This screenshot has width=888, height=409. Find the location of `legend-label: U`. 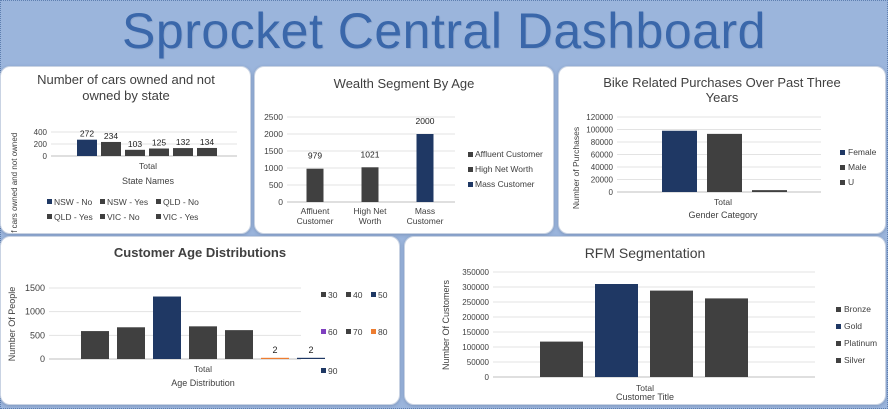

legend-label: U is located at coordinates (851, 182).